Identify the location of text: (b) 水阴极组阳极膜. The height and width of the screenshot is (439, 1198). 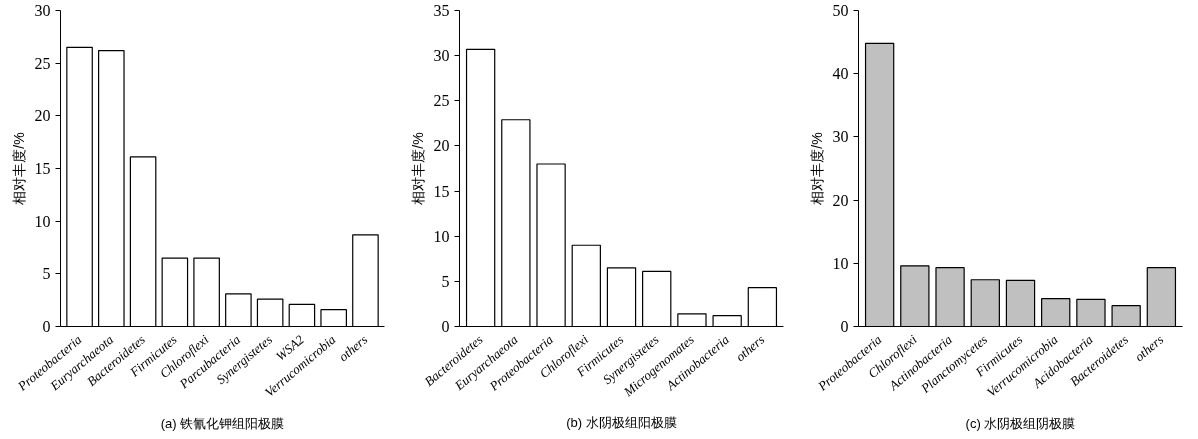
(621, 422).